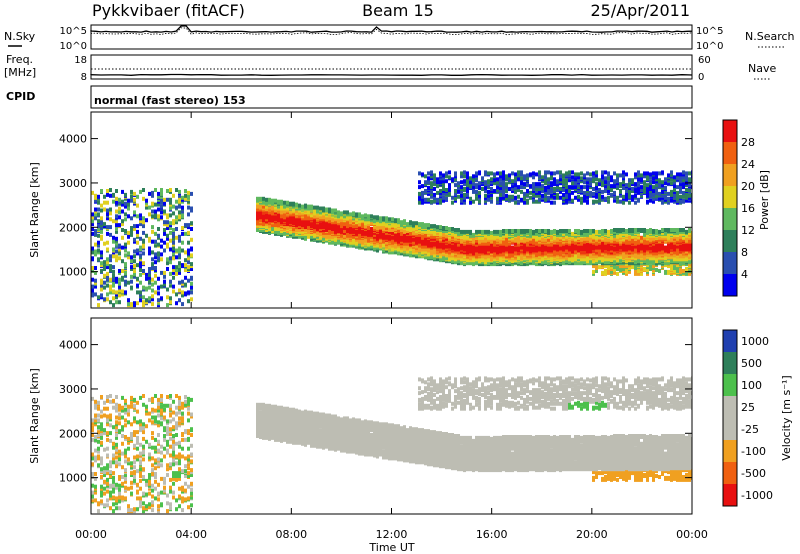 The height and width of the screenshot is (554, 800). Describe the element at coordinates (762, 68) in the screenshot. I see `nave-label: Nave` at that location.